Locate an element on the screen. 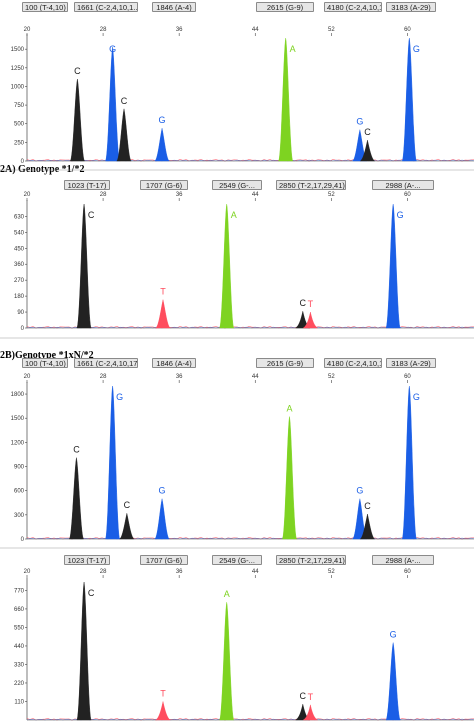 The image size is (474, 722). header-2b: 2B)Genotype *1xN/*2 is located at coordinates (237, 355).